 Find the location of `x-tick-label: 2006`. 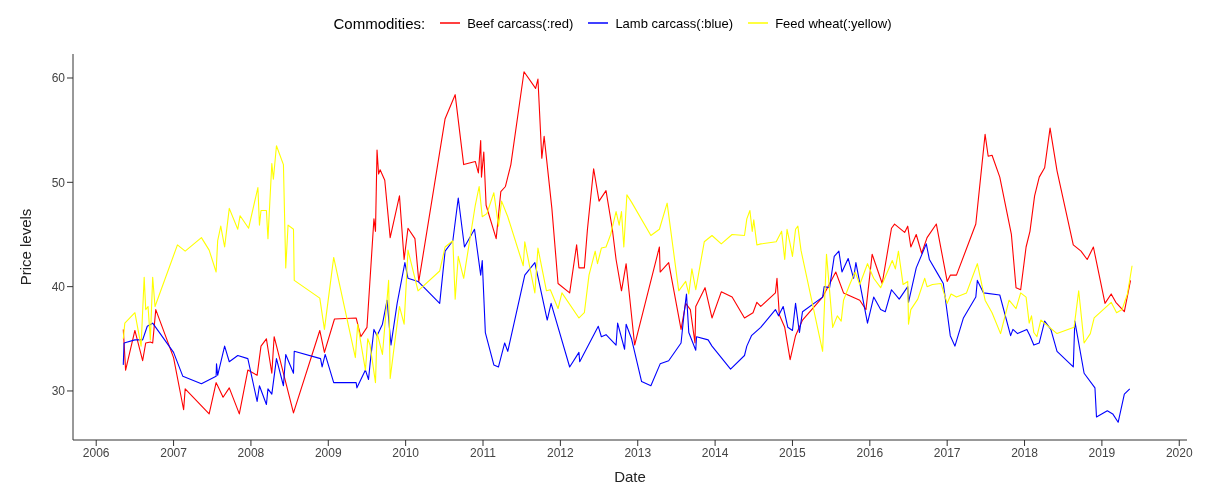

x-tick-label: 2006 is located at coordinates (96, 452).